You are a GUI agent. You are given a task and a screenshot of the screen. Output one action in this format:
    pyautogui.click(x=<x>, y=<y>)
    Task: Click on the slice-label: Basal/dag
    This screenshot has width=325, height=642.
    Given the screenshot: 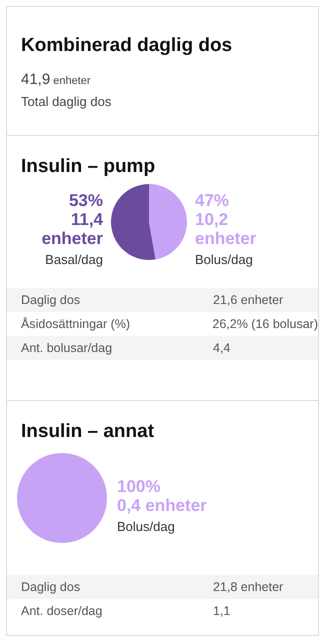 What is the action you would take?
    pyautogui.click(x=73, y=260)
    